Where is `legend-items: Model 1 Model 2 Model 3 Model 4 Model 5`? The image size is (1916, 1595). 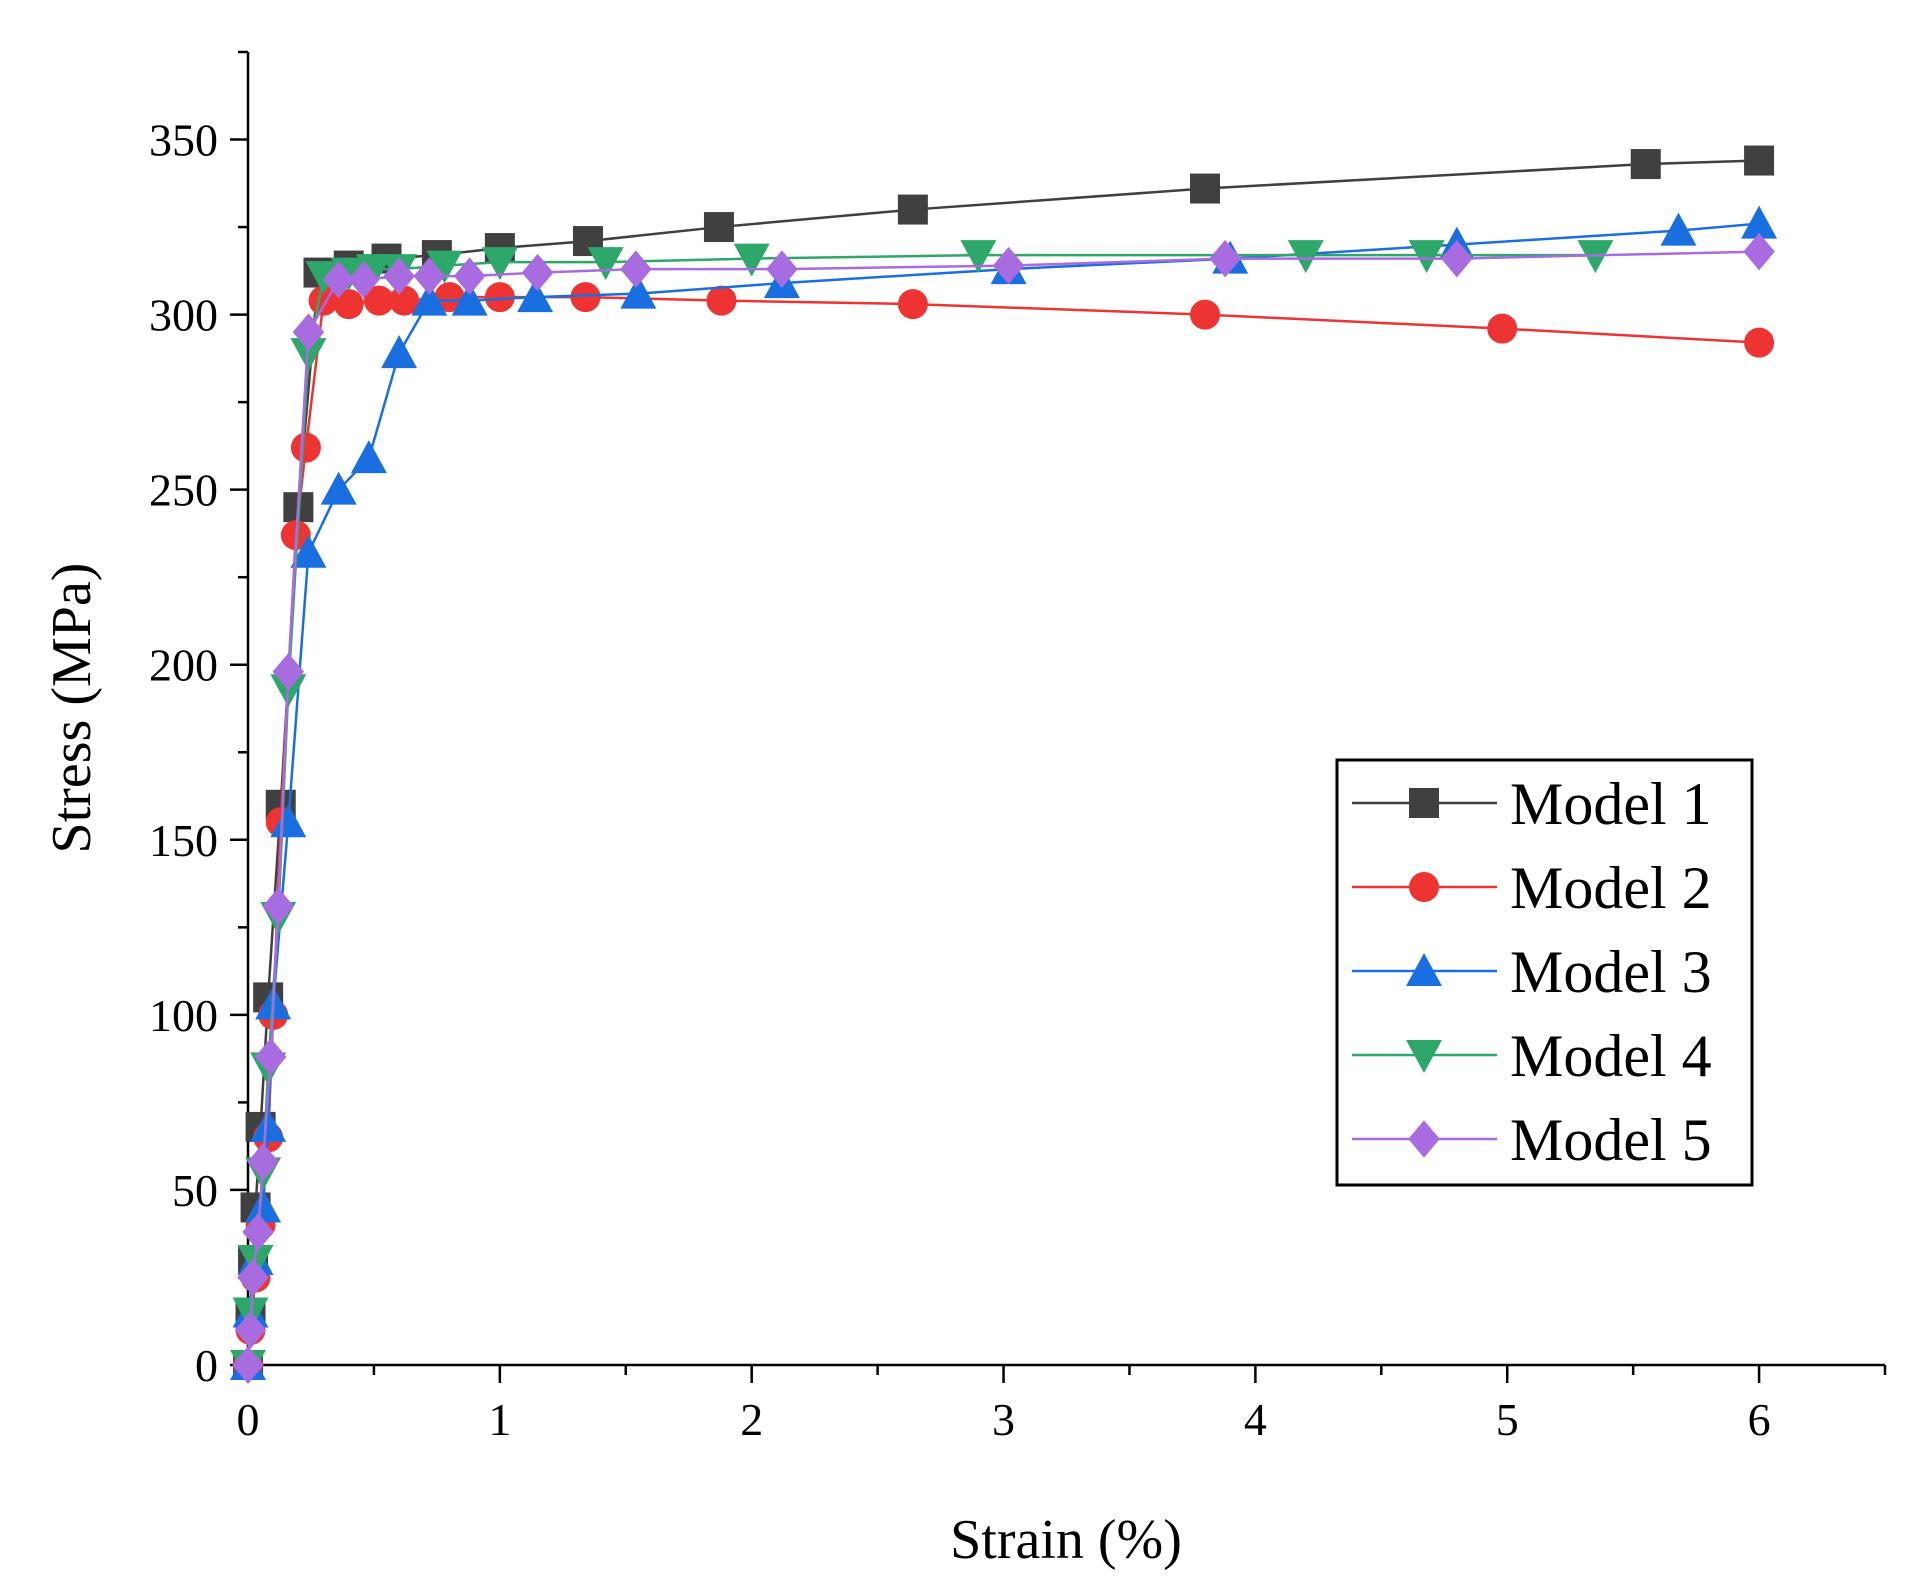 legend-items: Model 1 Model 2 Model 3 Model 4 Model 5 is located at coordinates (1532, 972).